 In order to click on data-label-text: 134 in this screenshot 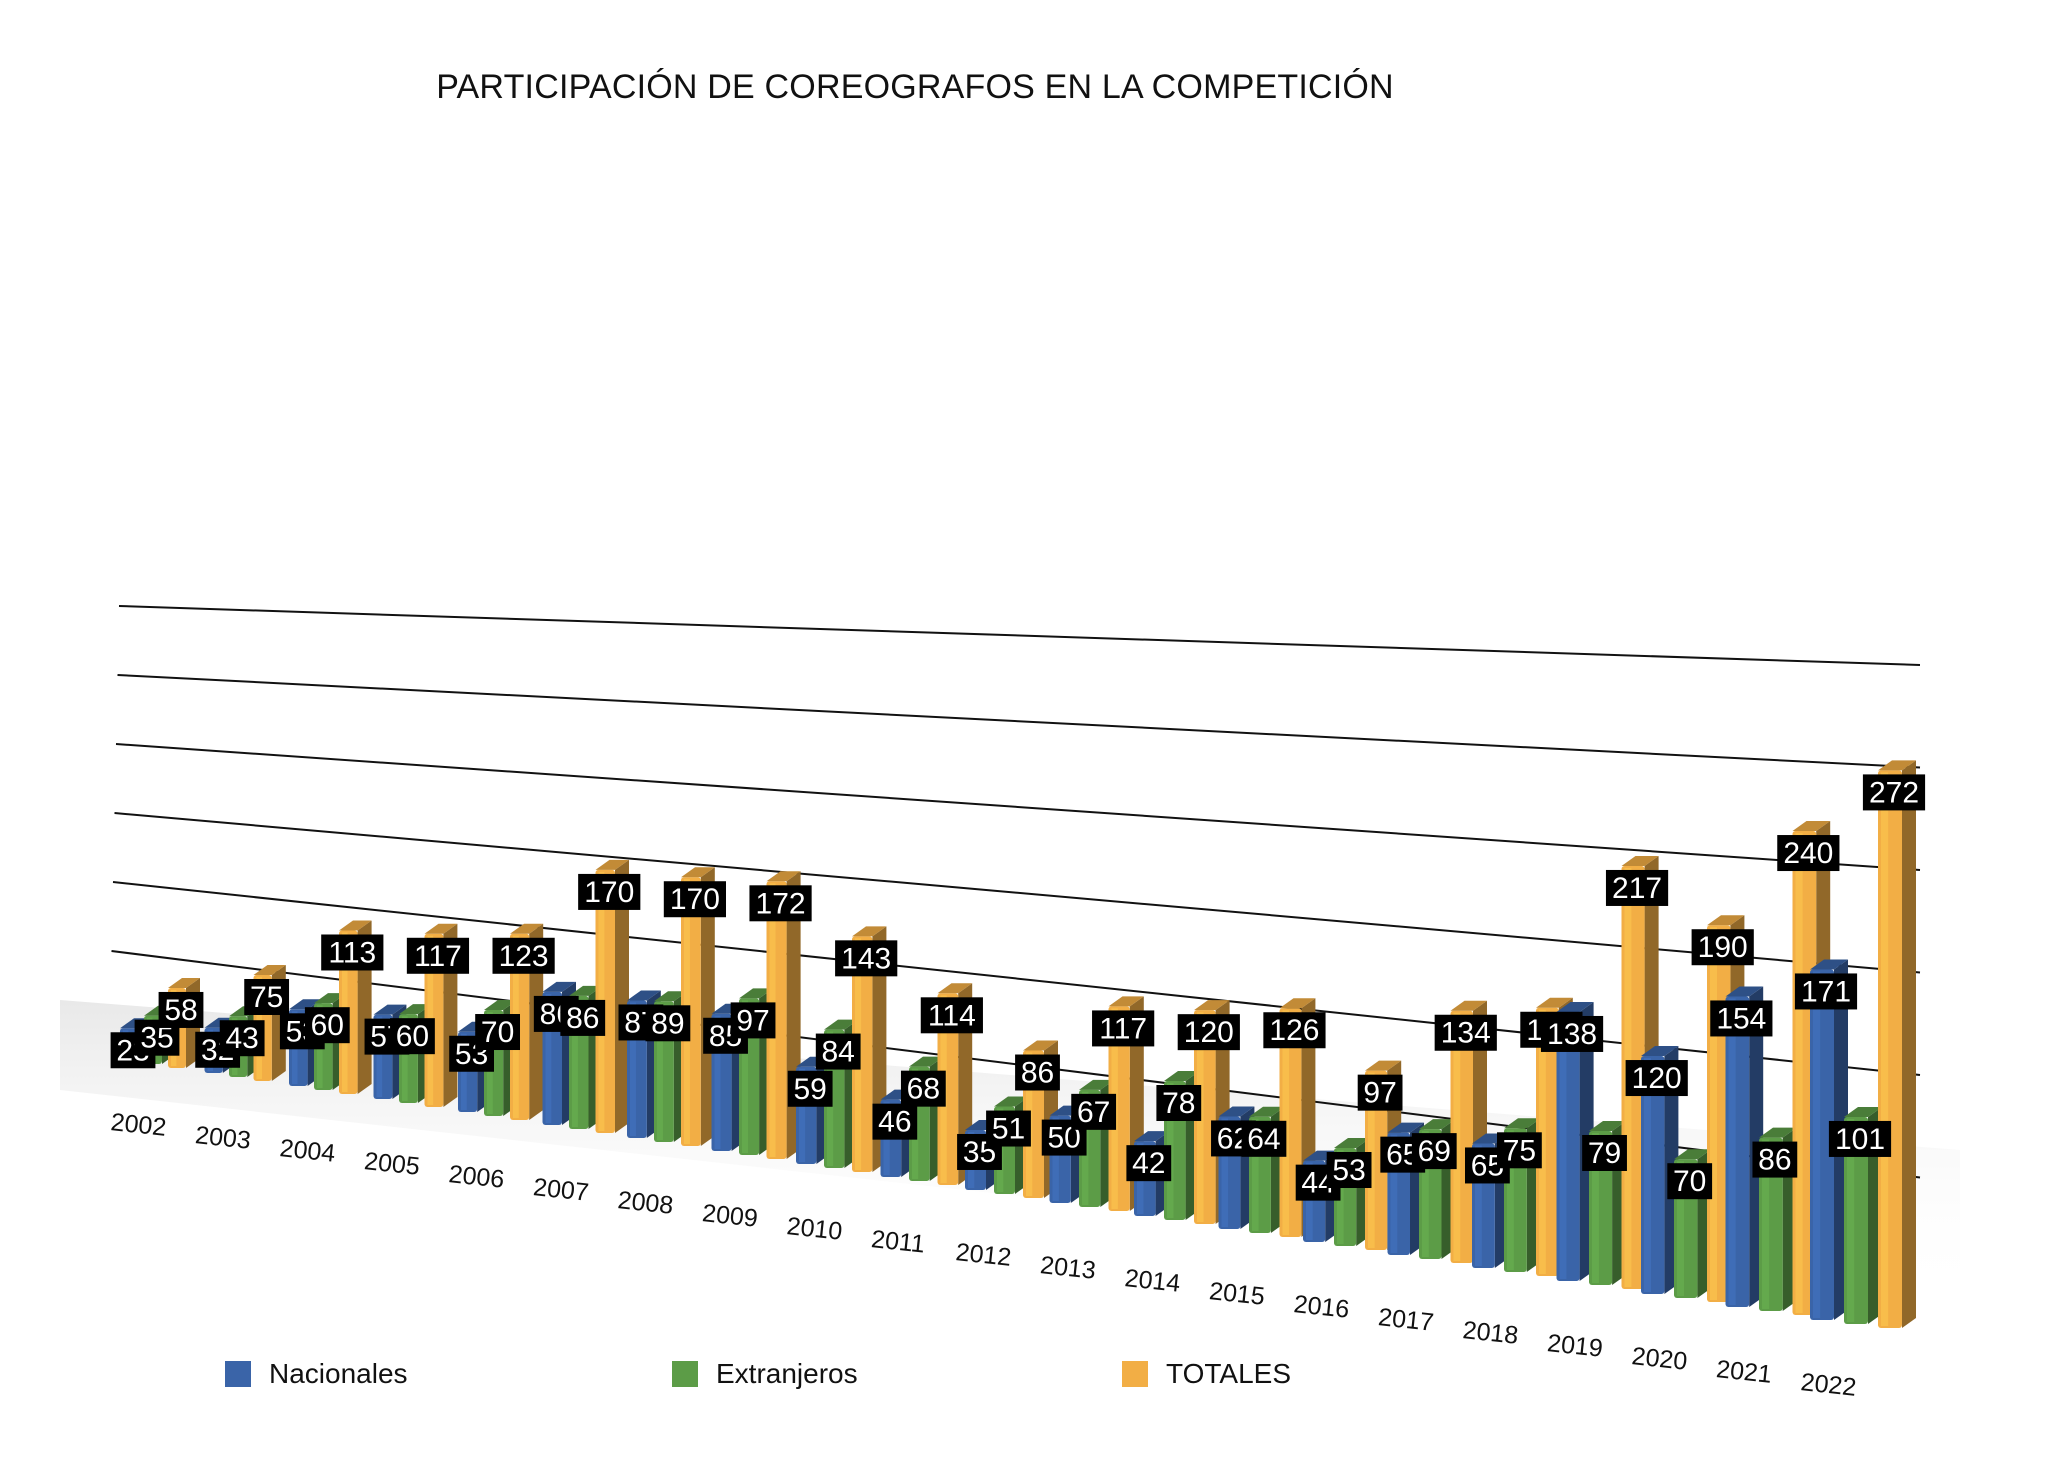, I will do `click(1466, 1033)`.